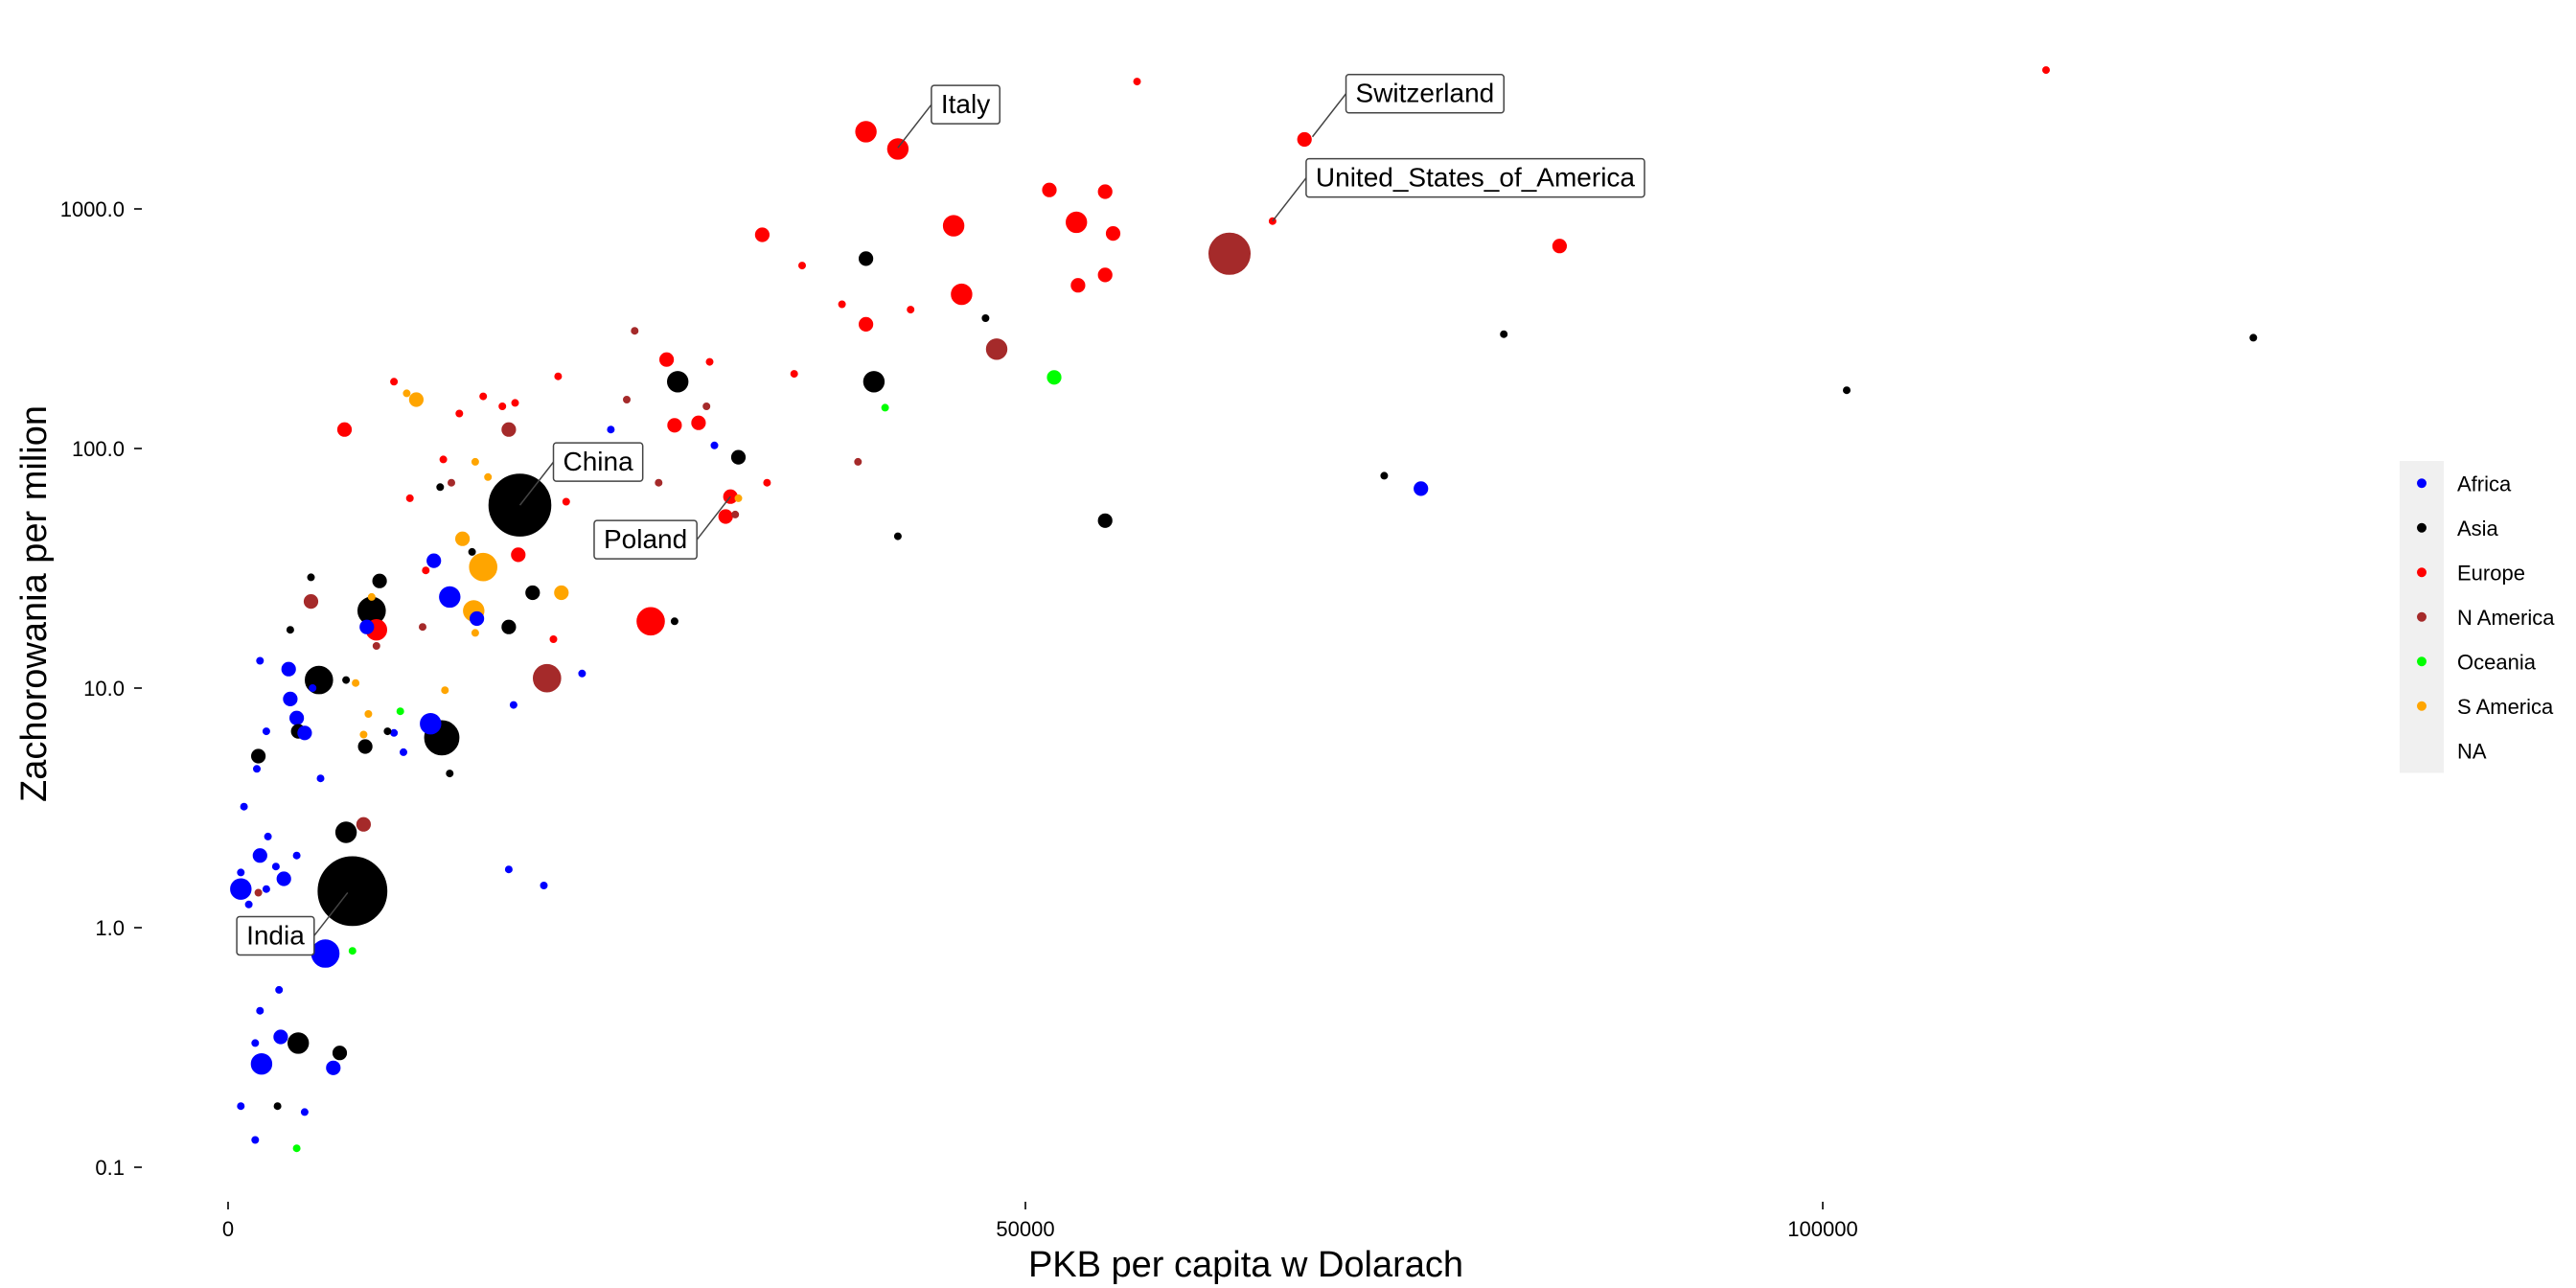  What do you see at coordinates (2472, 751) in the screenshot?
I see `legend-label: NA` at bounding box center [2472, 751].